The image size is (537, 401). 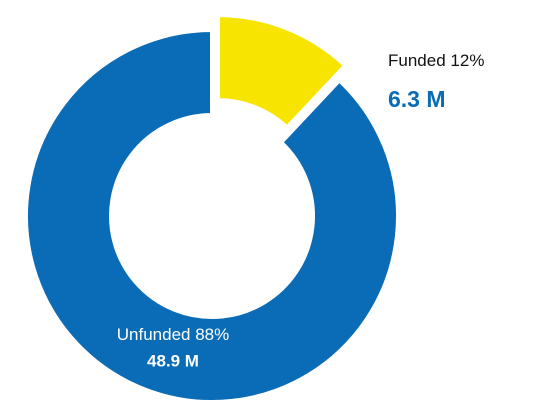 I want to click on percent: 12%, so click(x=467, y=60).